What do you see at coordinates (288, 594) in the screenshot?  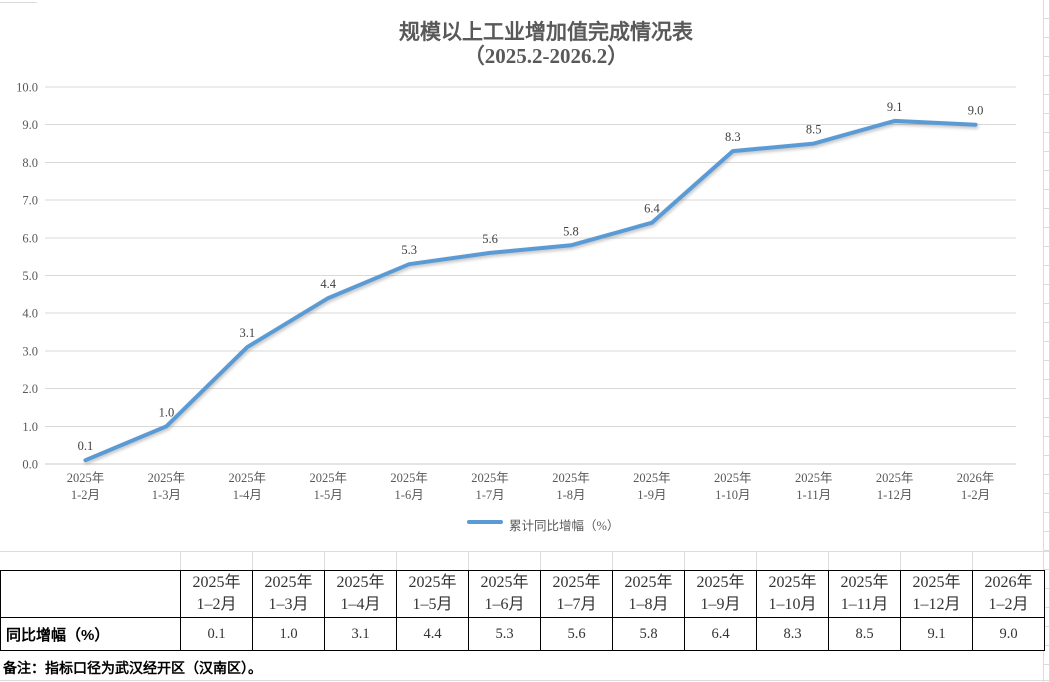 I see `table-header-cell: 2025年 1–3月` at bounding box center [288, 594].